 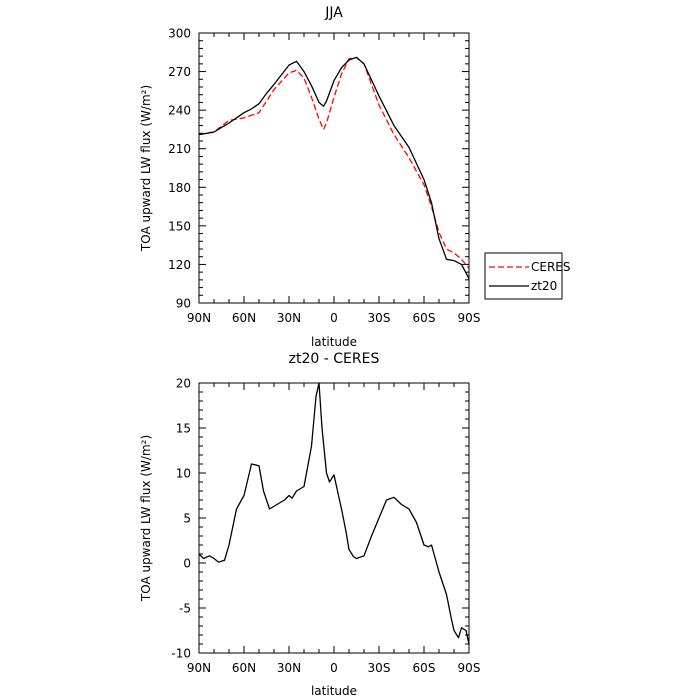 I want to click on bottom-xtick-label: 90N, so click(x=199, y=668).